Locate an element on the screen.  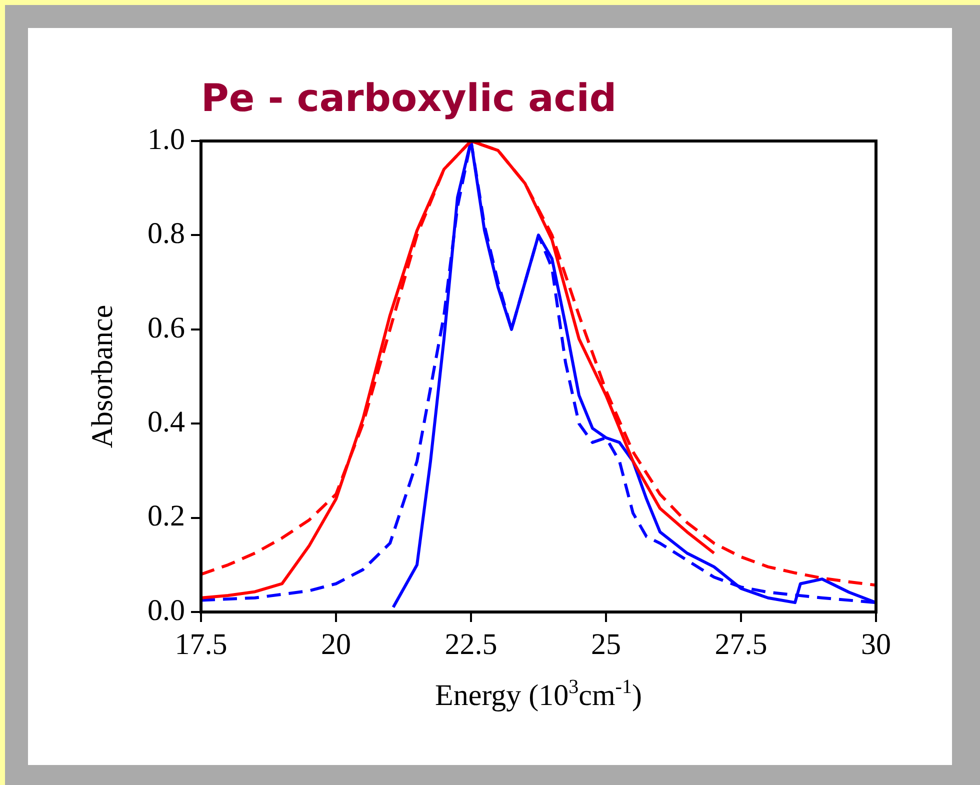
y-axis-title: Absorbance is located at coordinates (102, 376).